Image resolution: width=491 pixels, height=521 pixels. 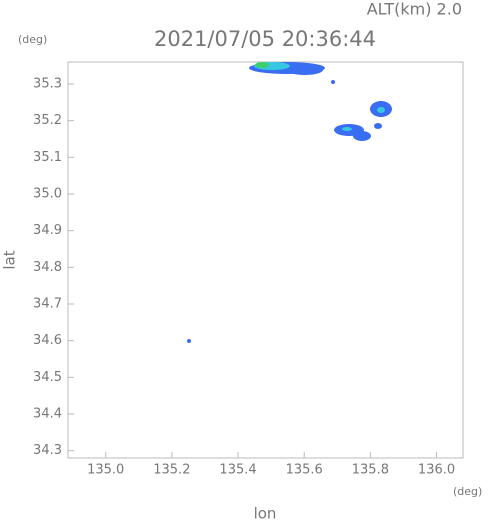 What do you see at coordinates (47, 414) in the screenshot?
I see `y-tick-label: 34.4` at bounding box center [47, 414].